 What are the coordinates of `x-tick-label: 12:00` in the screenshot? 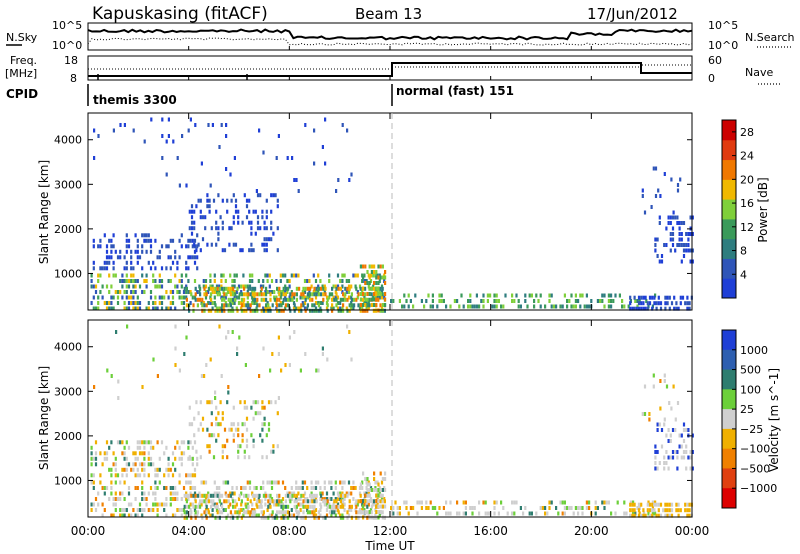 It's located at (390, 531).